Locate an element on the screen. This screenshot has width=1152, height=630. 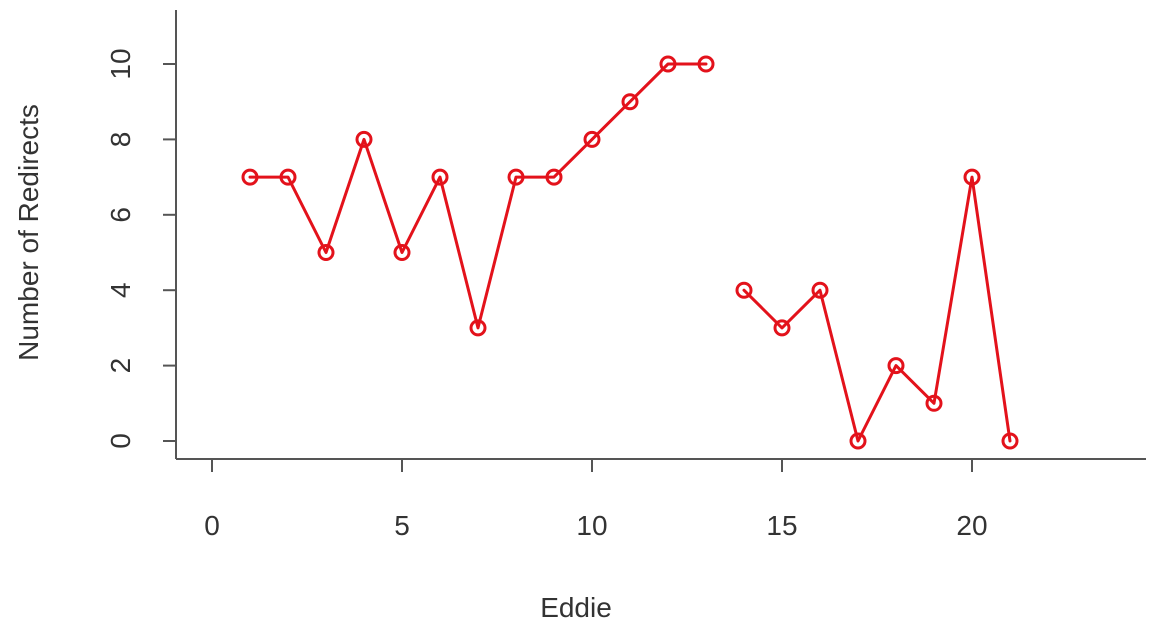
y-tick-label: 2 is located at coordinates (120, 366).